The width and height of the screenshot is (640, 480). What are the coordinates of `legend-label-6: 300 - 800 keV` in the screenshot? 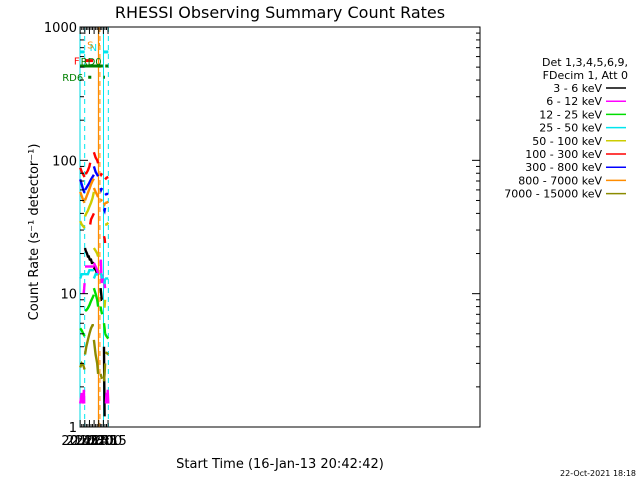 It's located at (563, 167).